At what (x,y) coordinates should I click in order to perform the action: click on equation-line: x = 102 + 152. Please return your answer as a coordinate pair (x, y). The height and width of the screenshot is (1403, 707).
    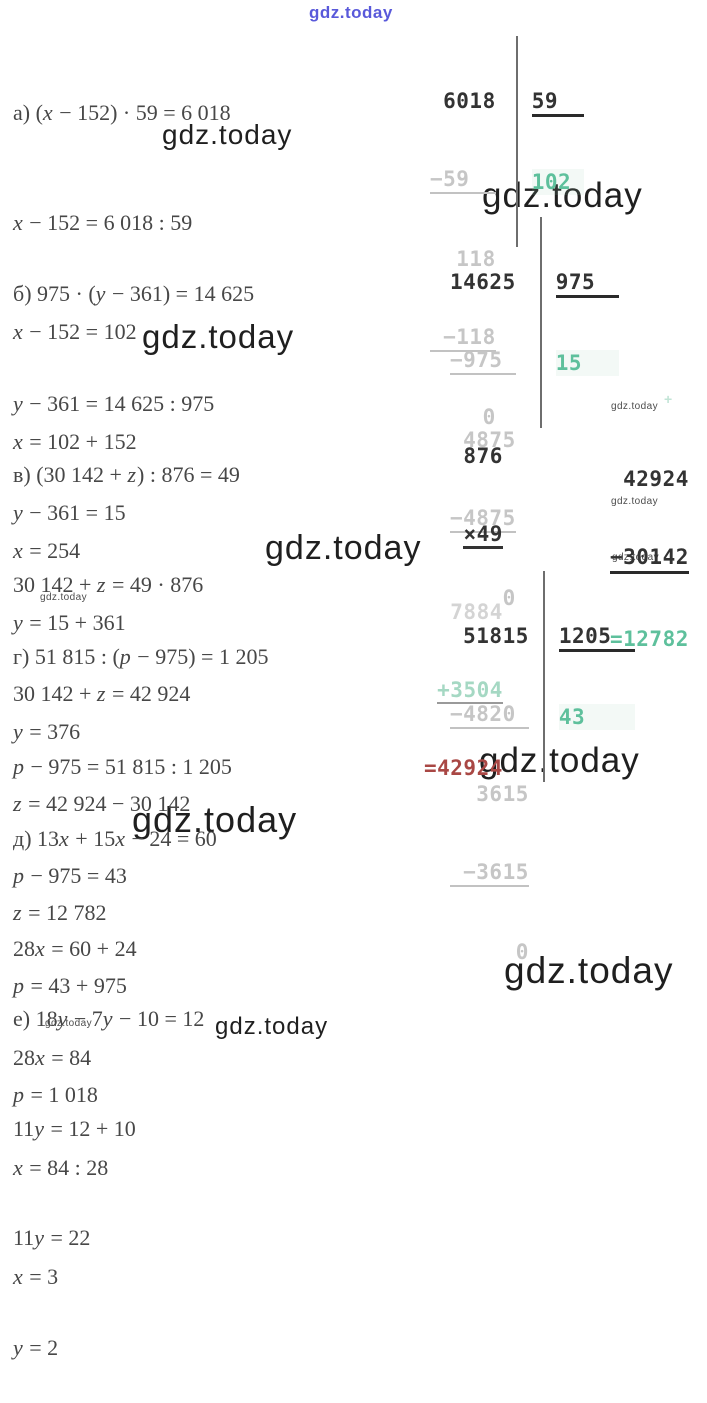
    Looking at the image, I should click on (75, 441).